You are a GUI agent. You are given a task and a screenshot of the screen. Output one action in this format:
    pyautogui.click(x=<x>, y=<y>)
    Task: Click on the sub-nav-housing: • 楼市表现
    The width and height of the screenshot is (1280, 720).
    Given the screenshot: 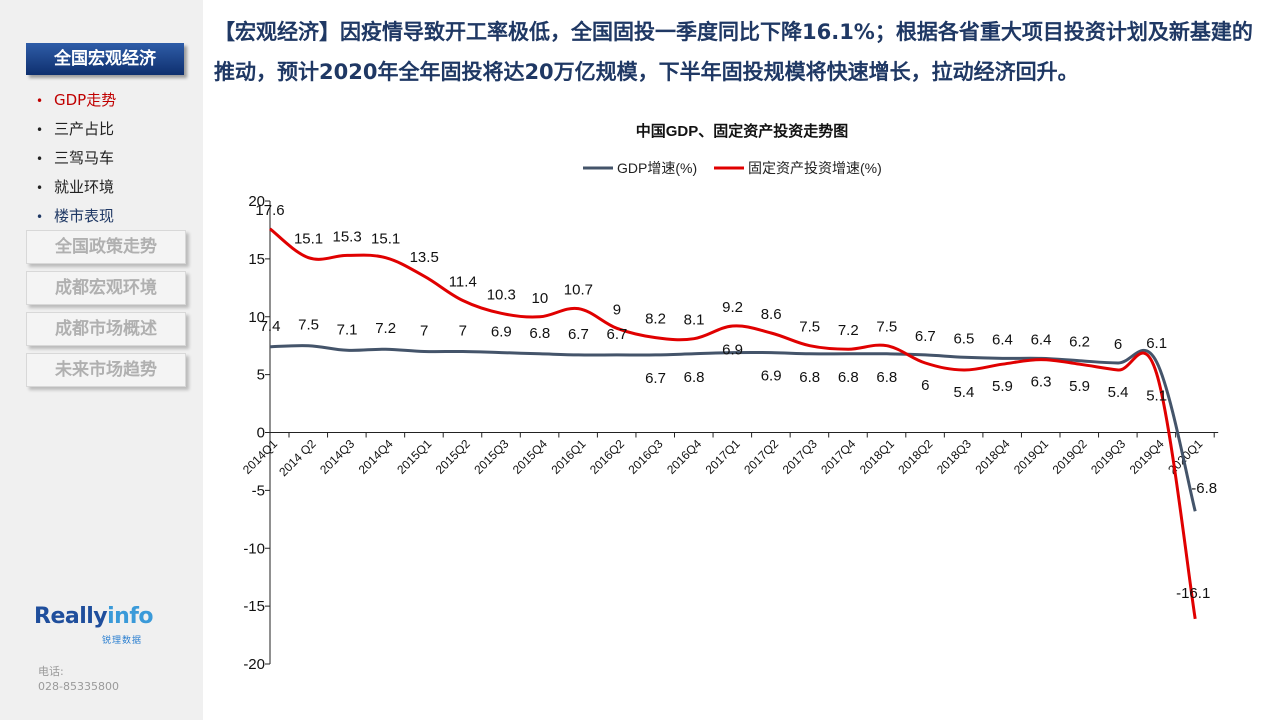 What is the action you would take?
    pyautogui.click(x=76, y=216)
    